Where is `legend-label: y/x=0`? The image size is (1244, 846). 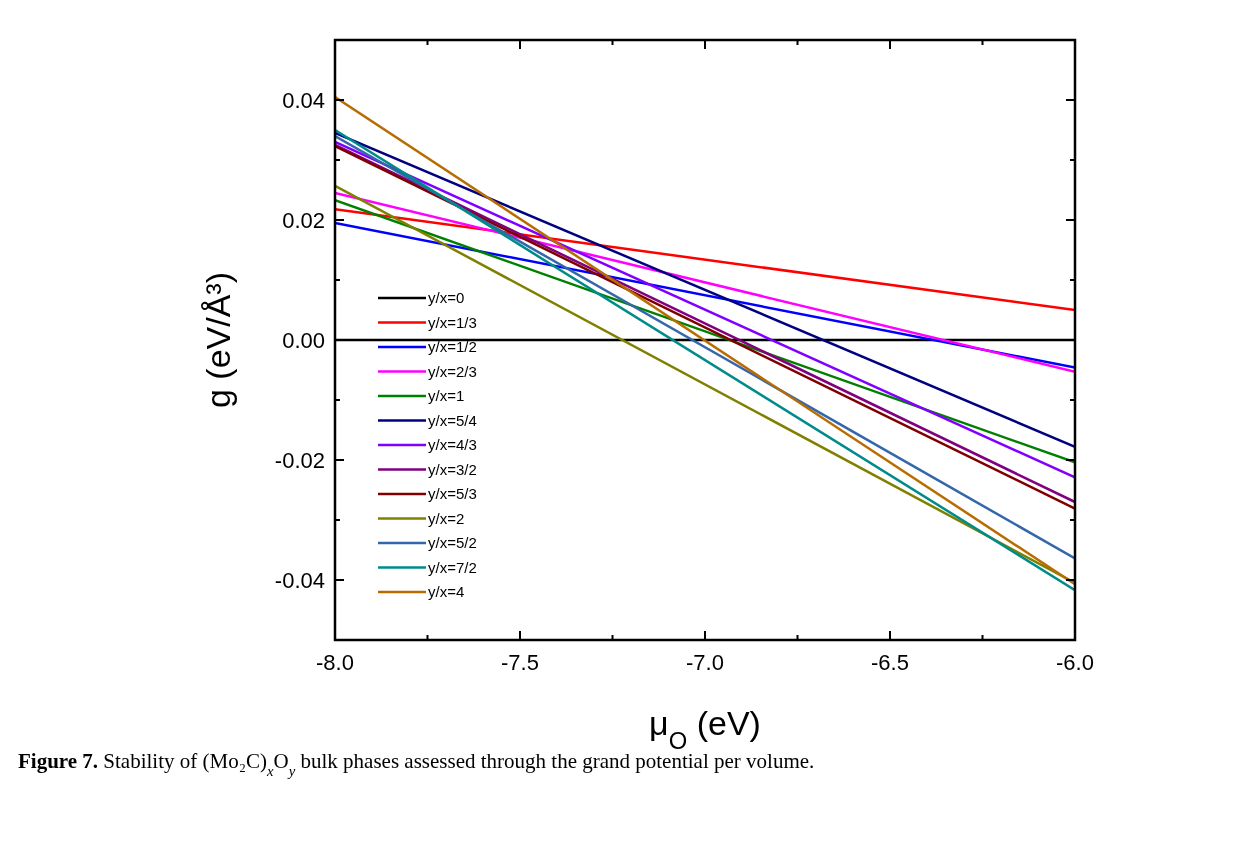
legend-label: y/x=0 is located at coordinates (446, 297).